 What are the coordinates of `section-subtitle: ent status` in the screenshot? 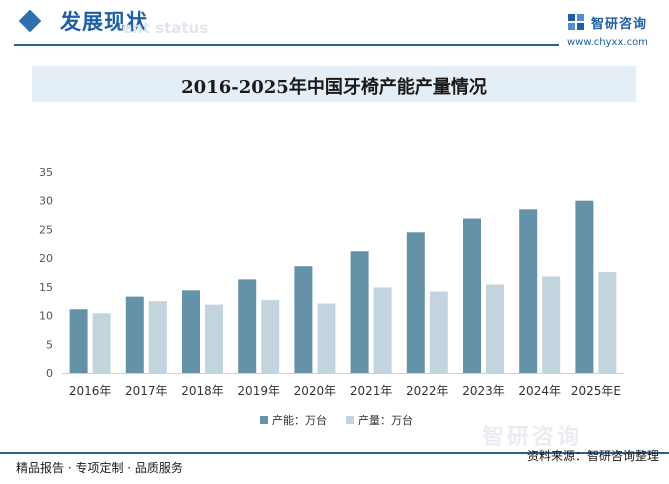 It's located at (165, 28).